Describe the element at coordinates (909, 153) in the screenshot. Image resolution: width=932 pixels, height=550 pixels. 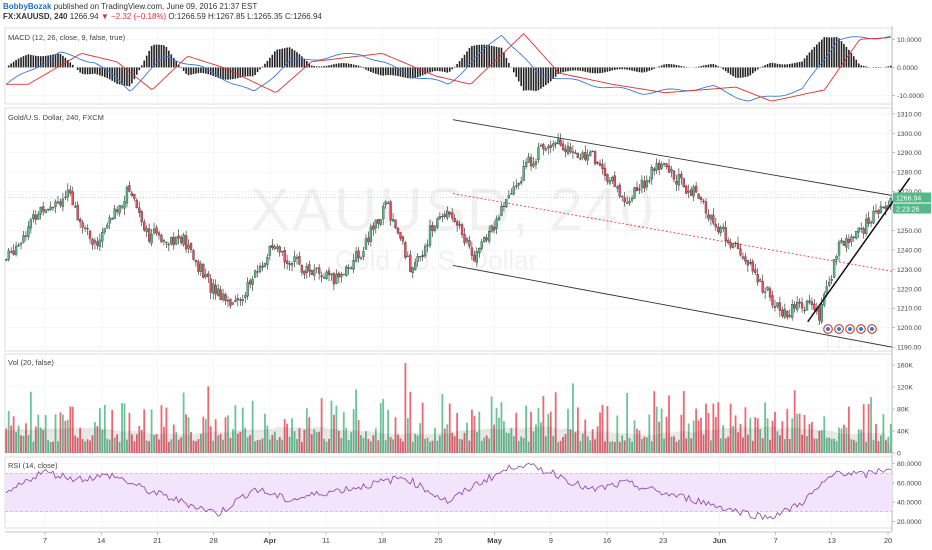
I see `price-tick-label: 1290.00` at that location.